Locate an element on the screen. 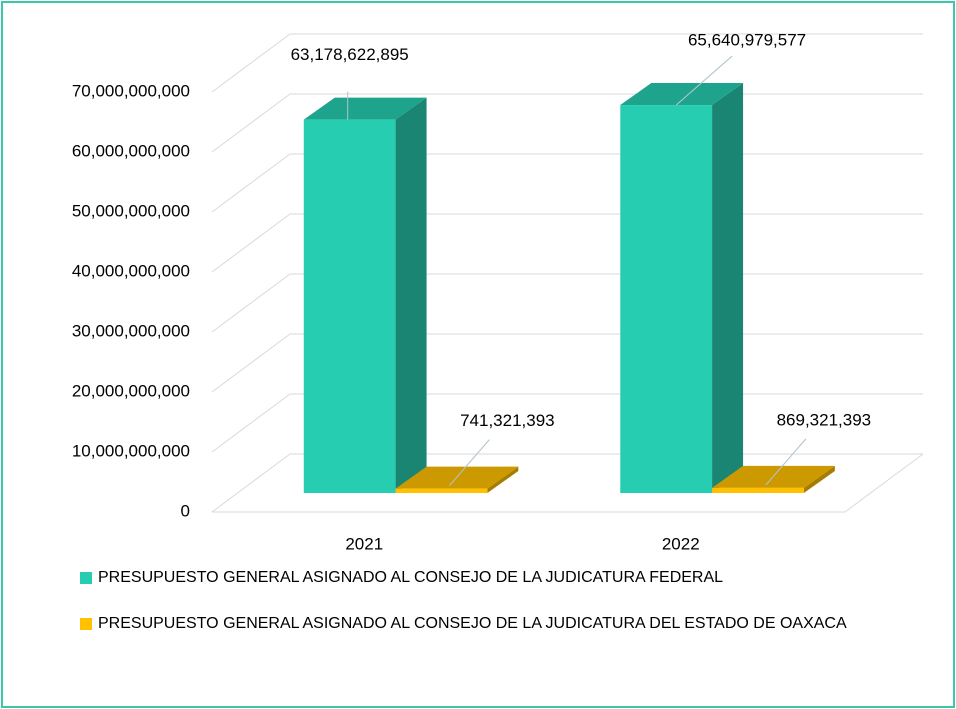  y-tick-label: 30,000,000,000 is located at coordinates (131, 330).